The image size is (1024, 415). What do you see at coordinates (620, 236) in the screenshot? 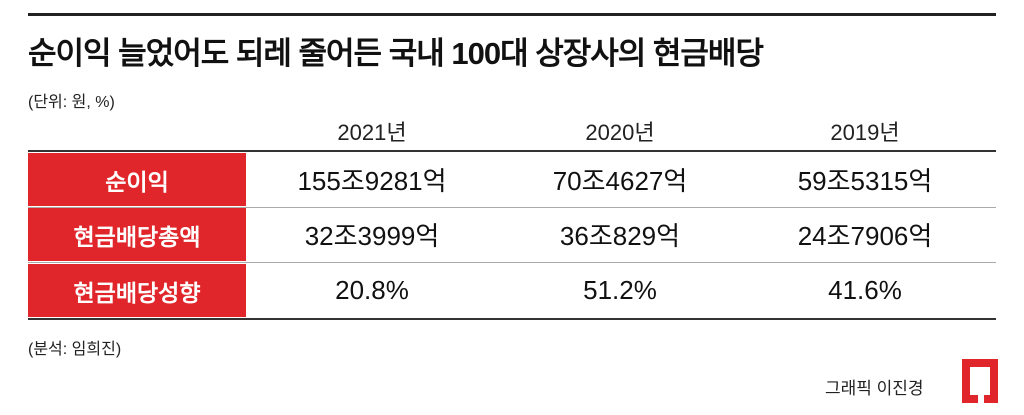
I see `table-cell: 36조829억` at bounding box center [620, 236].